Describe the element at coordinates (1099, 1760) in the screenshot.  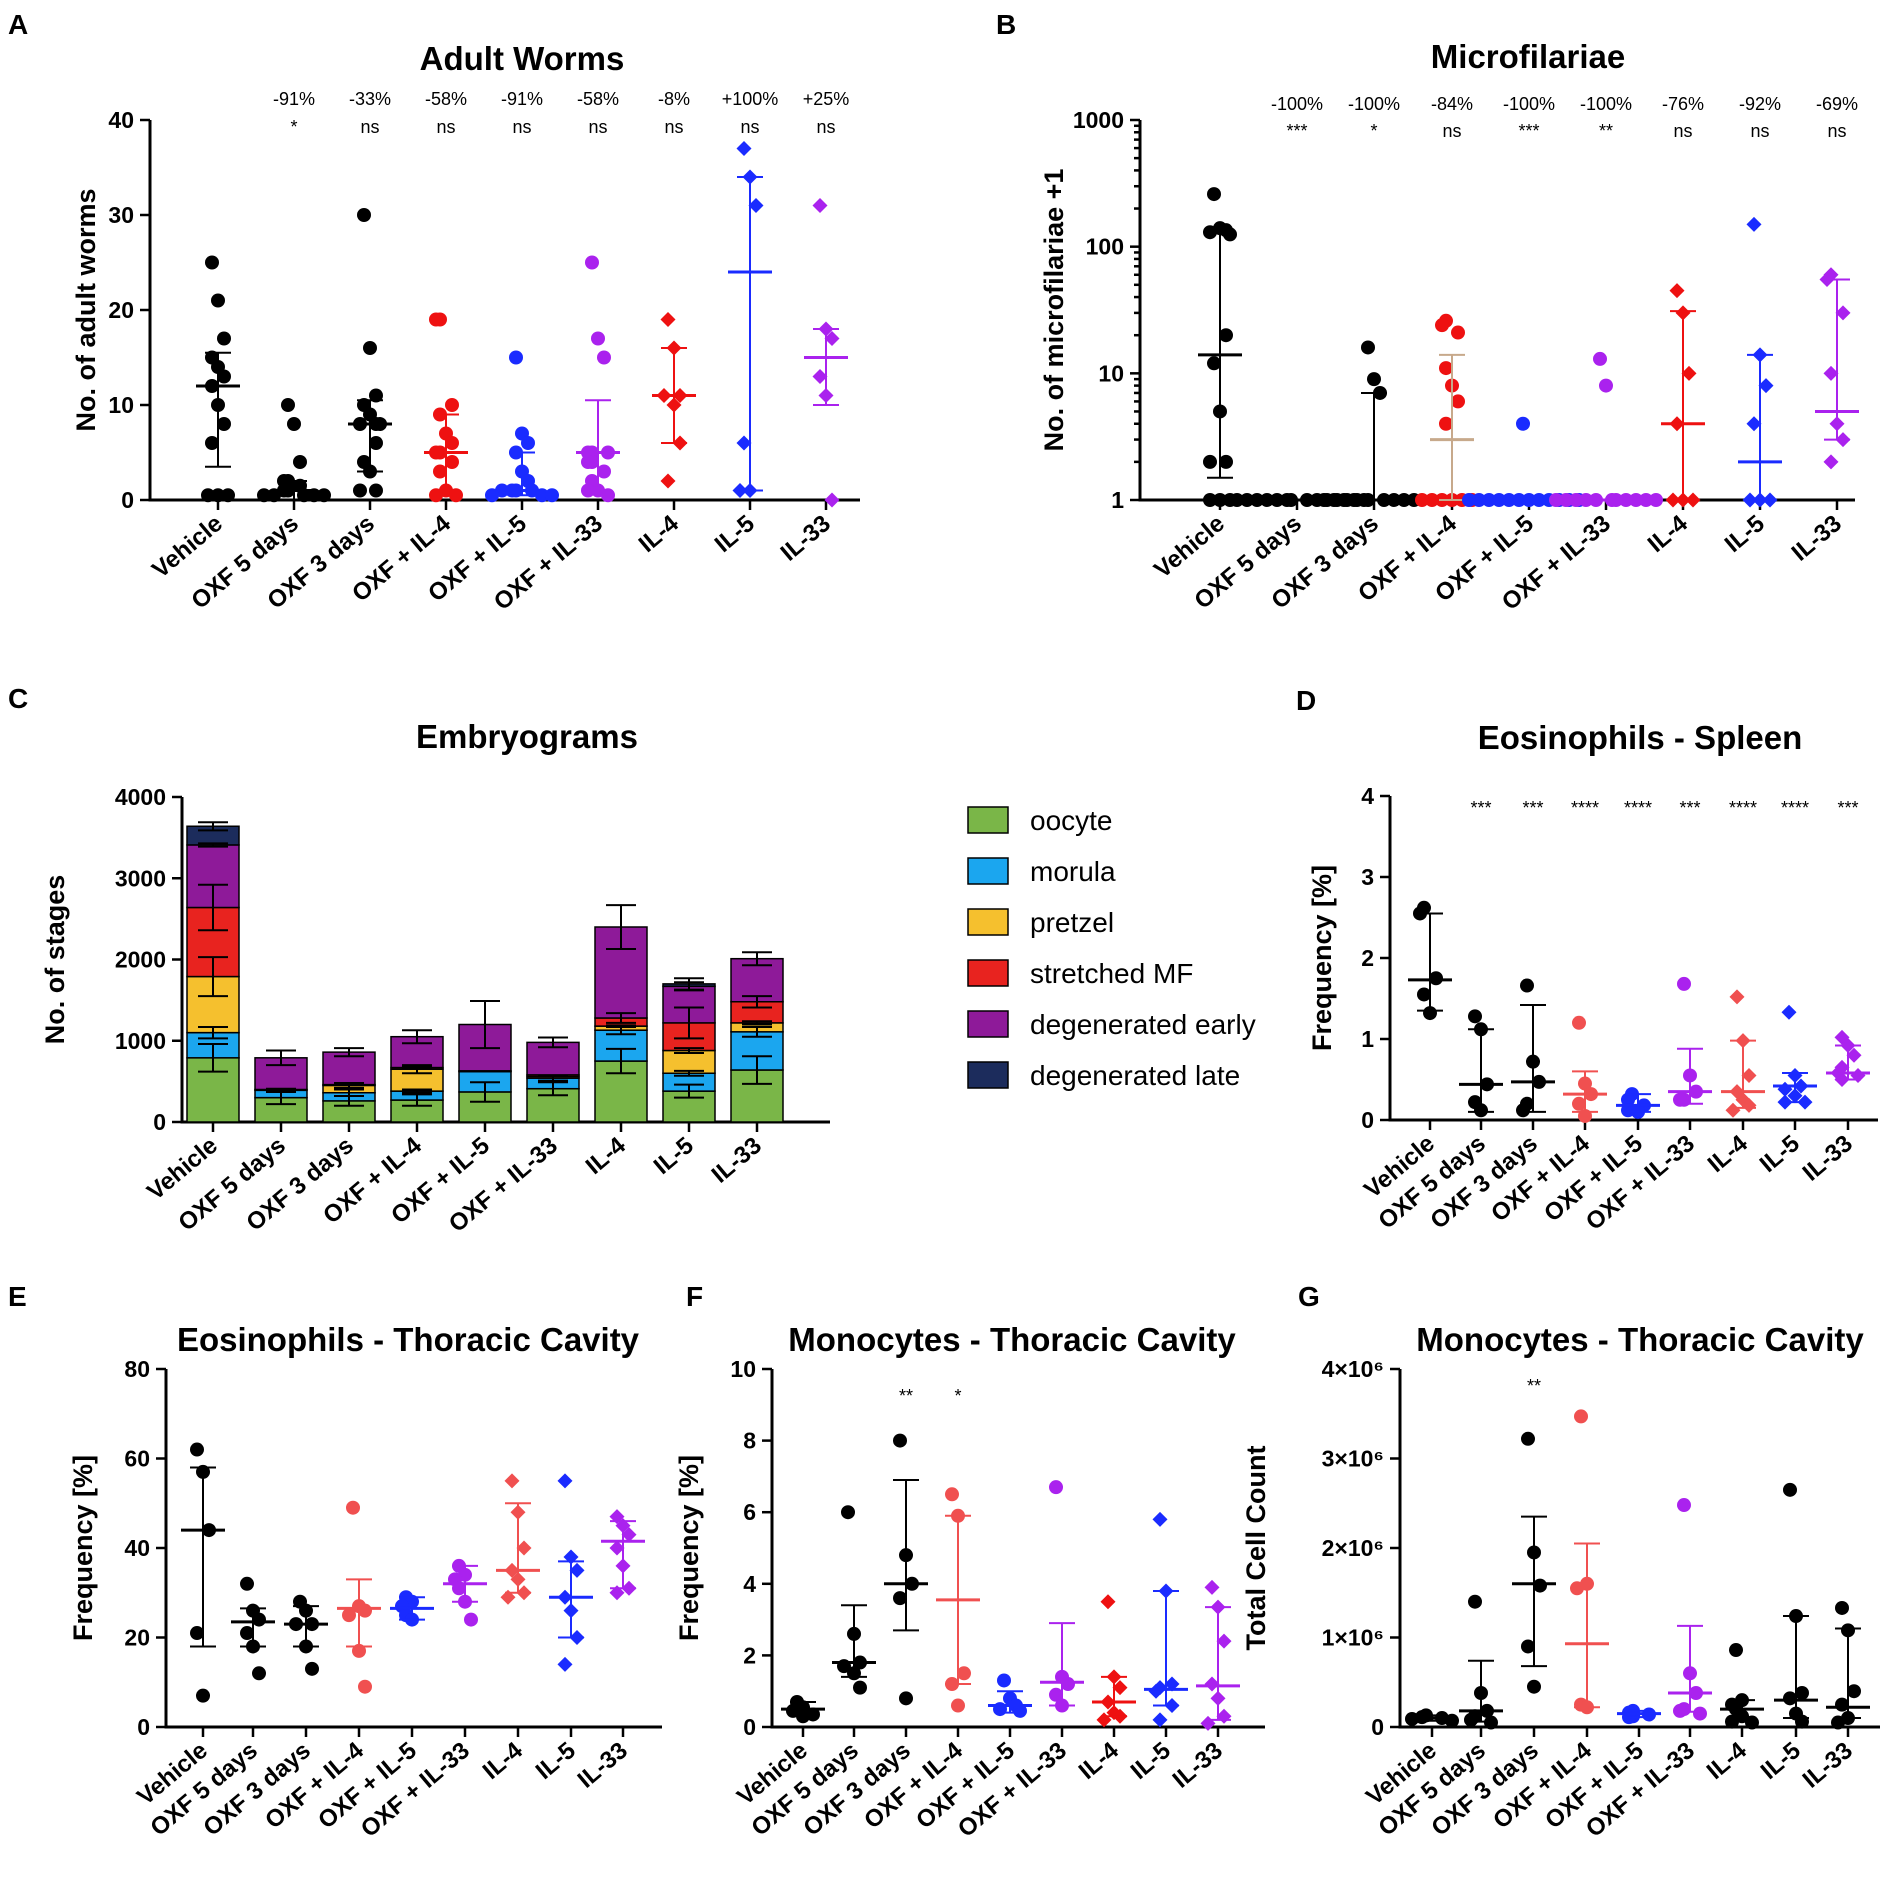
I see `panel-f-x-tick-label-il-4: IL-4` at that location.